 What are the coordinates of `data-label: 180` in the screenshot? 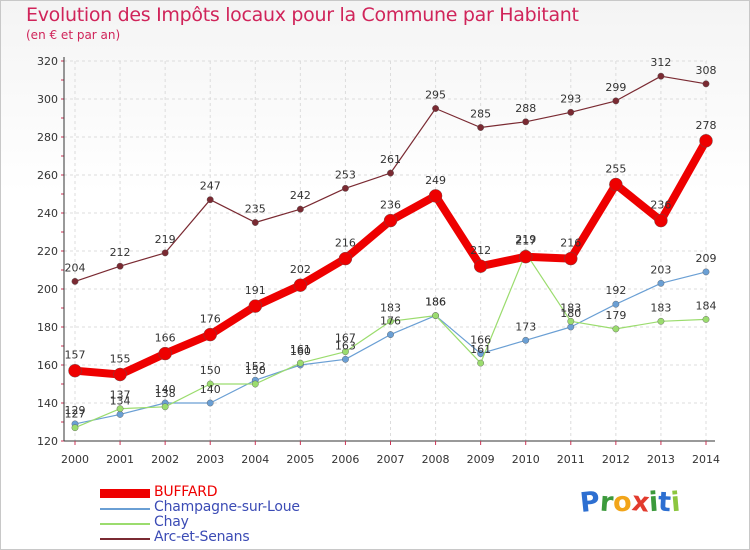 It's located at (570, 313).